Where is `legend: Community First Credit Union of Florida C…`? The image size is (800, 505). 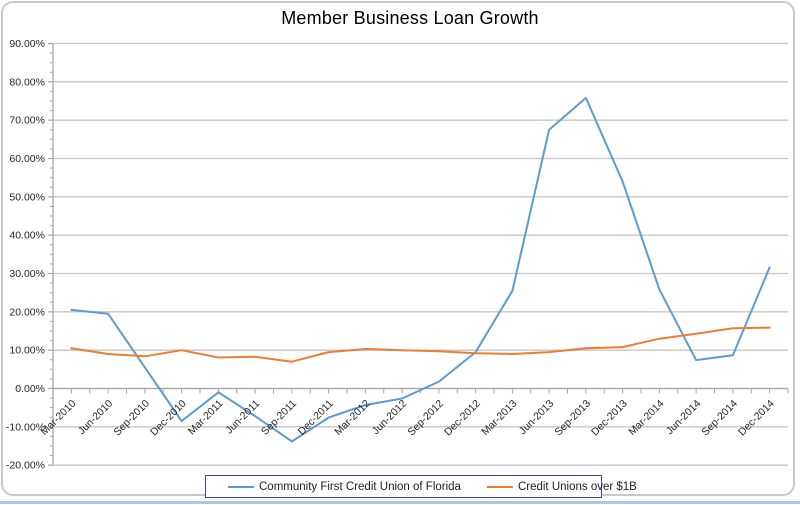 legend: Community First Credit Union of Florida C… is located at coordinates (421, 486).